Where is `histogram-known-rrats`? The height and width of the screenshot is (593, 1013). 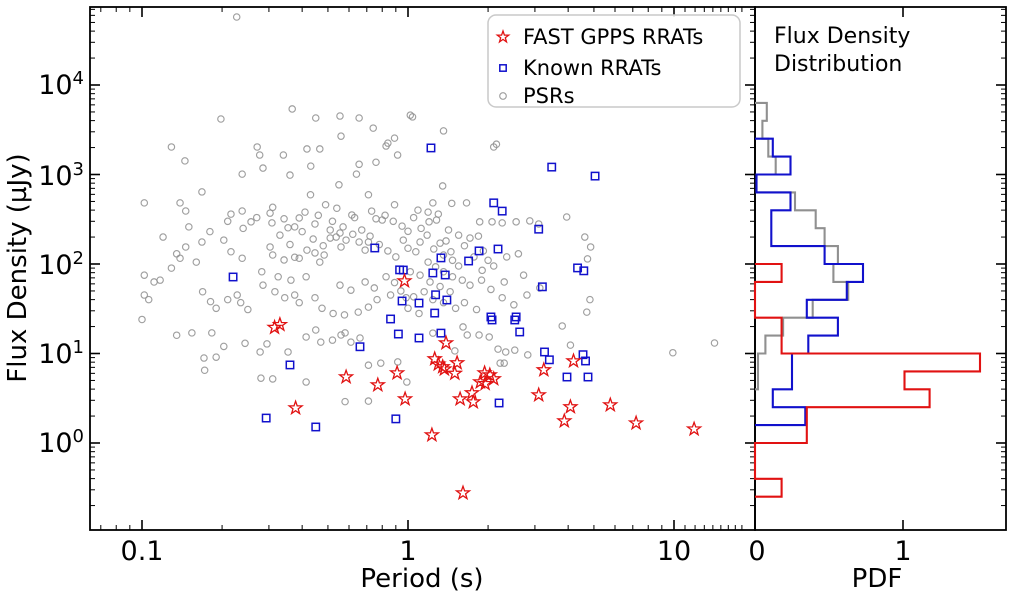
histogram-known-rrats is located at coordinates (810, 282).